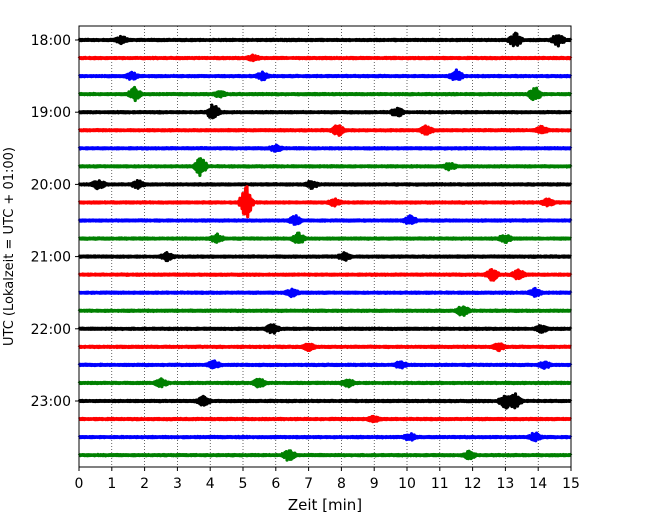 This screenshot has width=650, height=520. What do you see at coordinates (325, 185) in the screenshot?
I see `trace-2000` at bounding box center [325, 185].